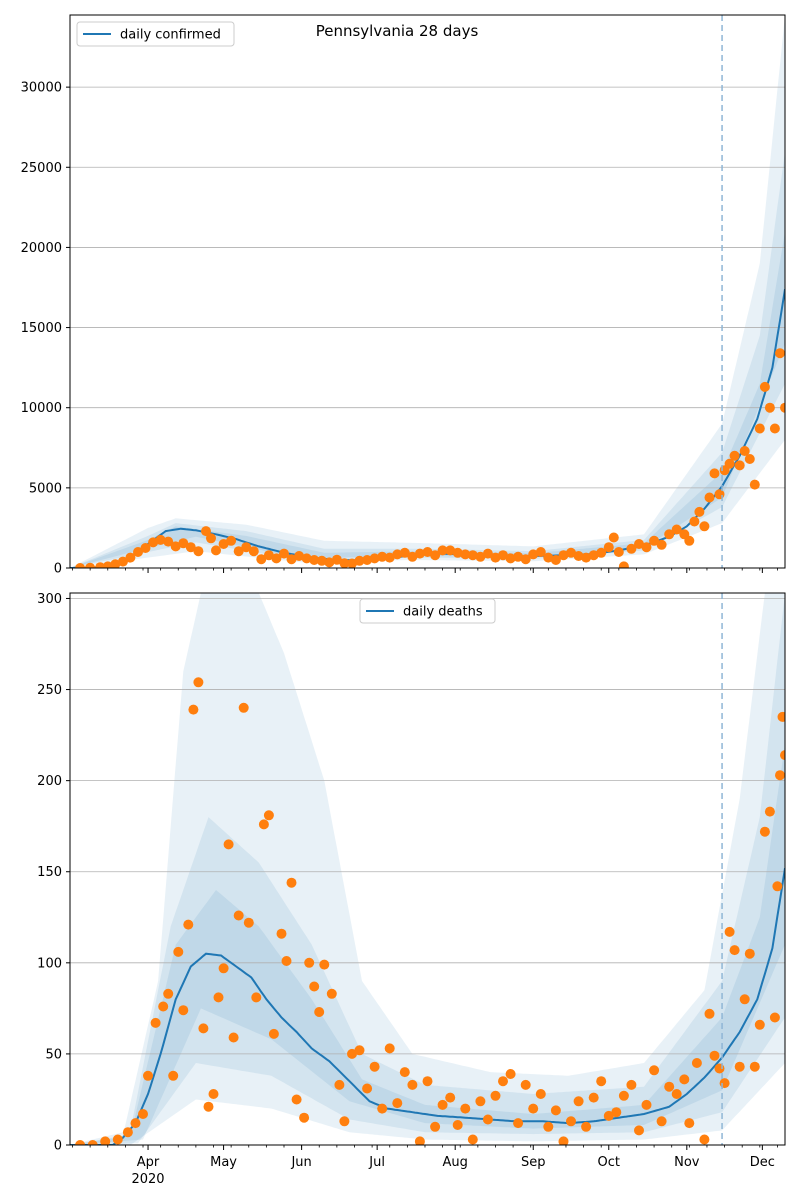 This screenshot has width=800, height=1200. I want to click on confirmed-legend-box, so click(155, 34).